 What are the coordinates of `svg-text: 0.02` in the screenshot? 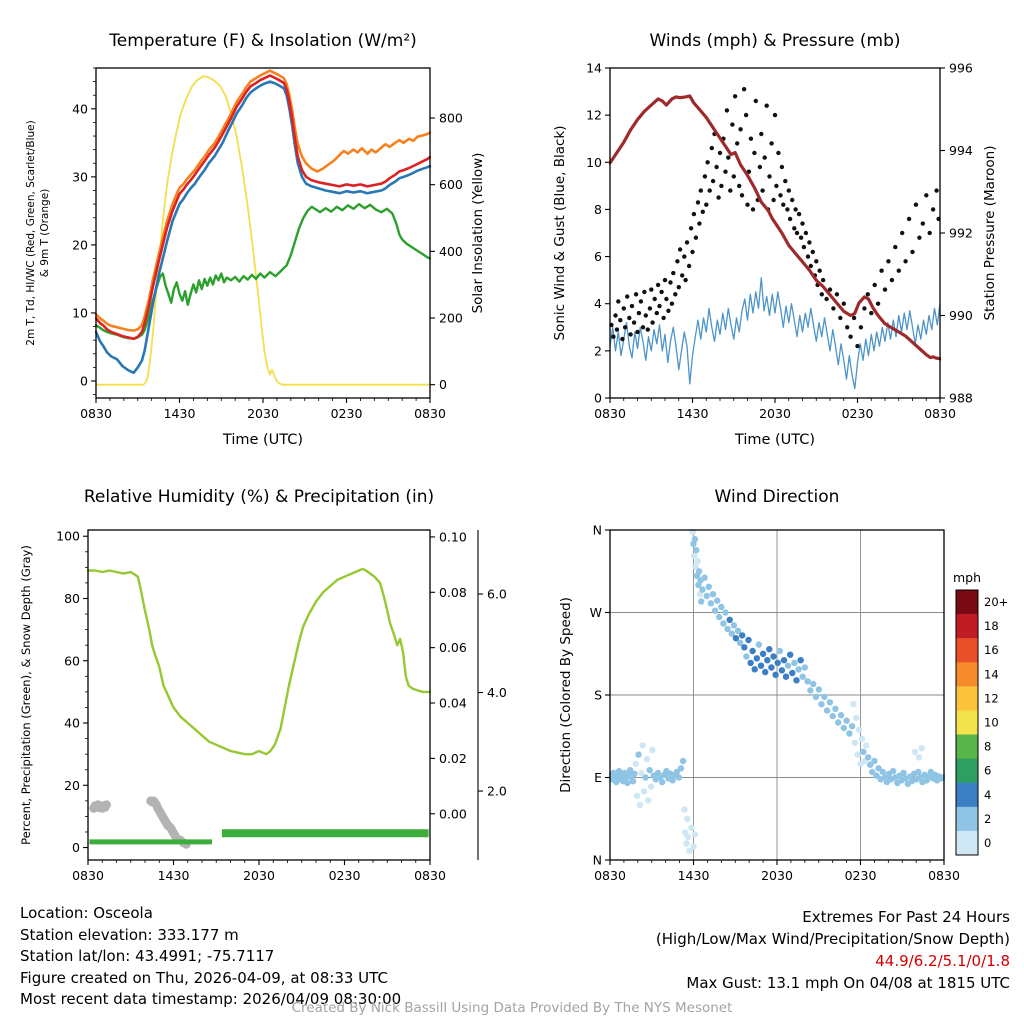 It's located at (453, 758).